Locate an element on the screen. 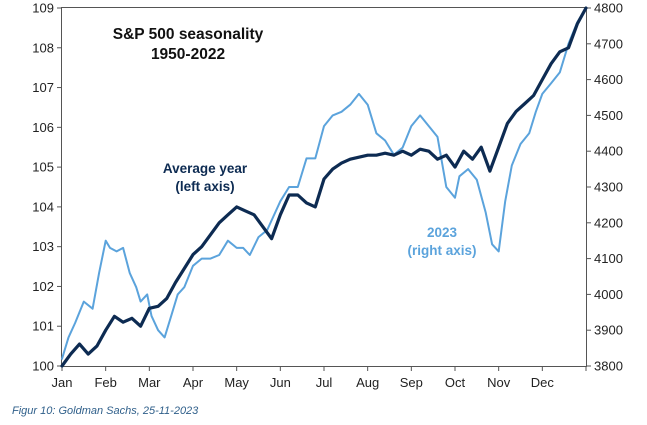 This screenshot has height=425, width=647. x-tick-label: Jun is located at coordinates (280, 382).